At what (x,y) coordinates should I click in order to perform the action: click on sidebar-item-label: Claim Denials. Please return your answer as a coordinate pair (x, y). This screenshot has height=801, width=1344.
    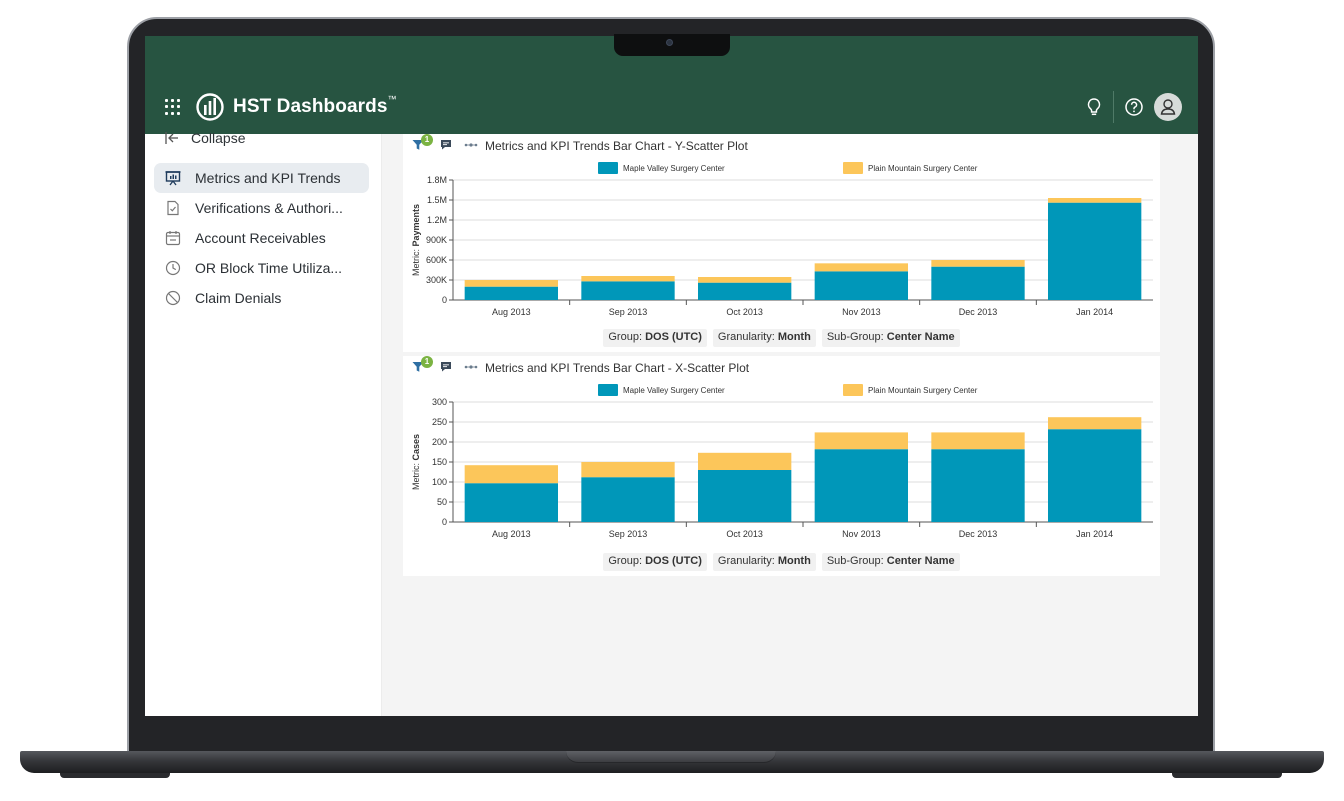
    Looking at the image, I should click on (238, 298).